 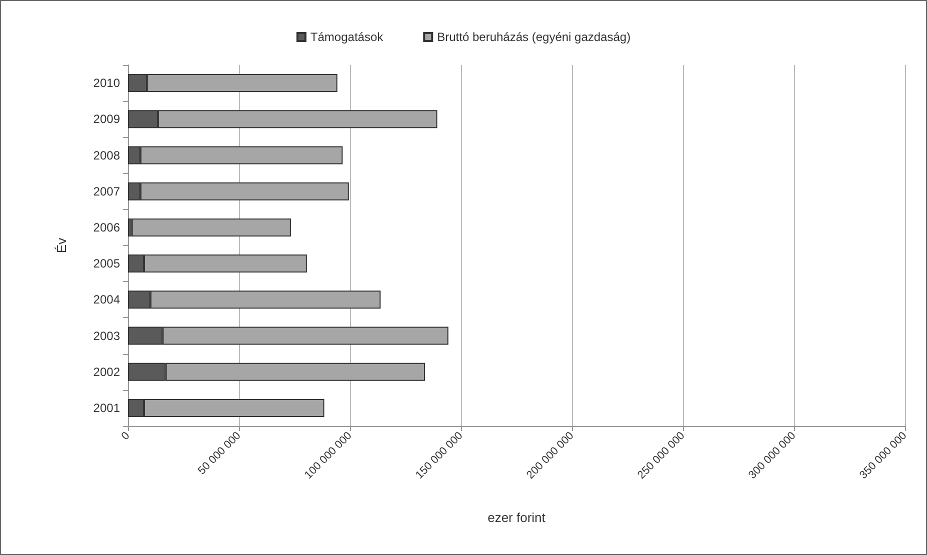 What do you see at coordinates (517, 517) in the screenshot?
I see `x-axis-title: ezer forint` at bounding box center [517, 517].